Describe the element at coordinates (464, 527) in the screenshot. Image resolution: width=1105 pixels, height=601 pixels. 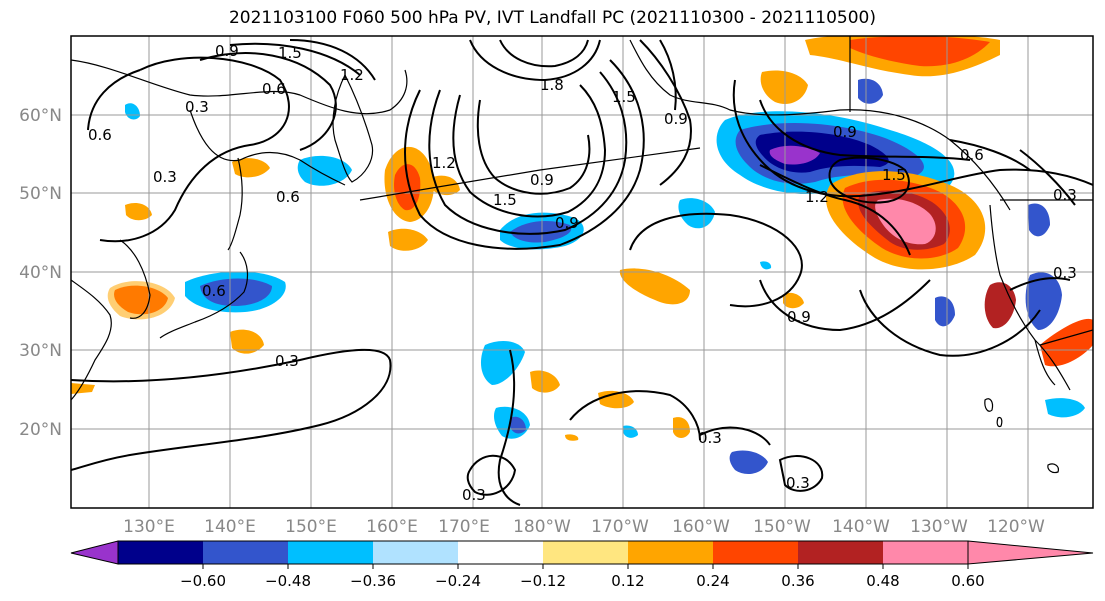
I see `lon-label: 170°E` at that location.